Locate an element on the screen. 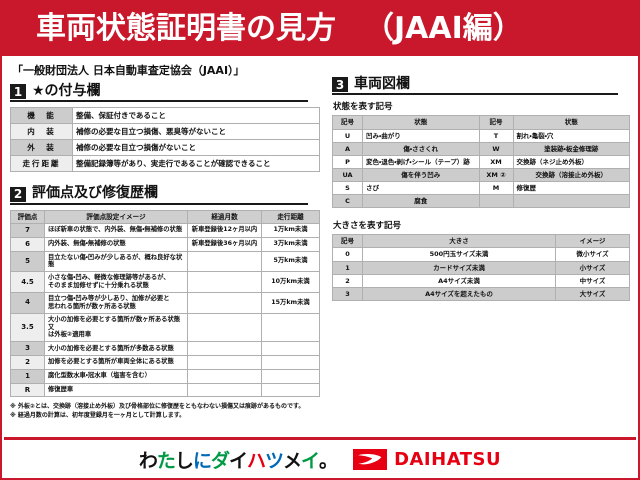 The image size is (640, 480). tagline-char: ツ is located at coordinates (274, 460).